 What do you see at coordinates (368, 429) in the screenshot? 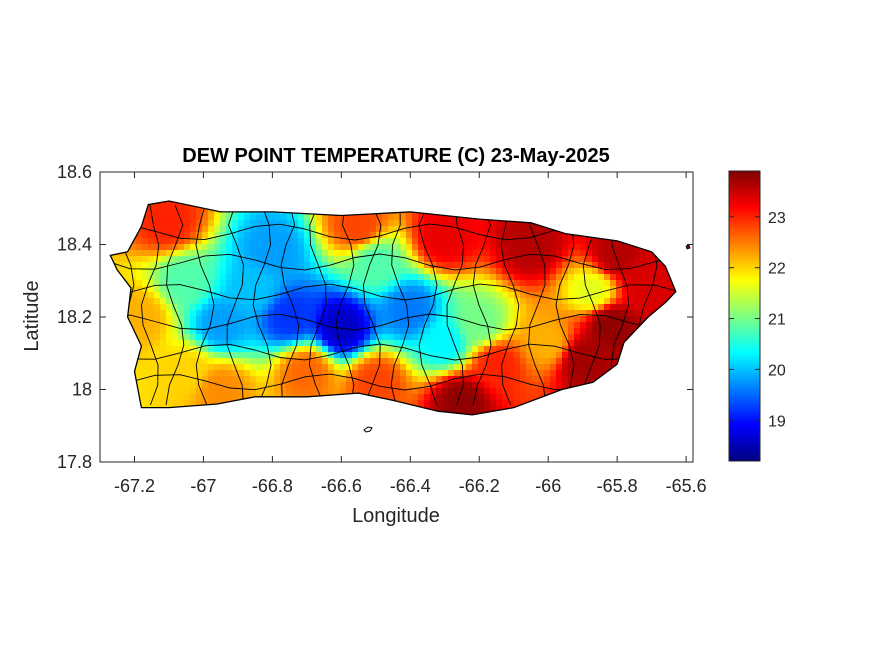
I see `caja-de-muertos-islet` at bounding box center [368, 429].